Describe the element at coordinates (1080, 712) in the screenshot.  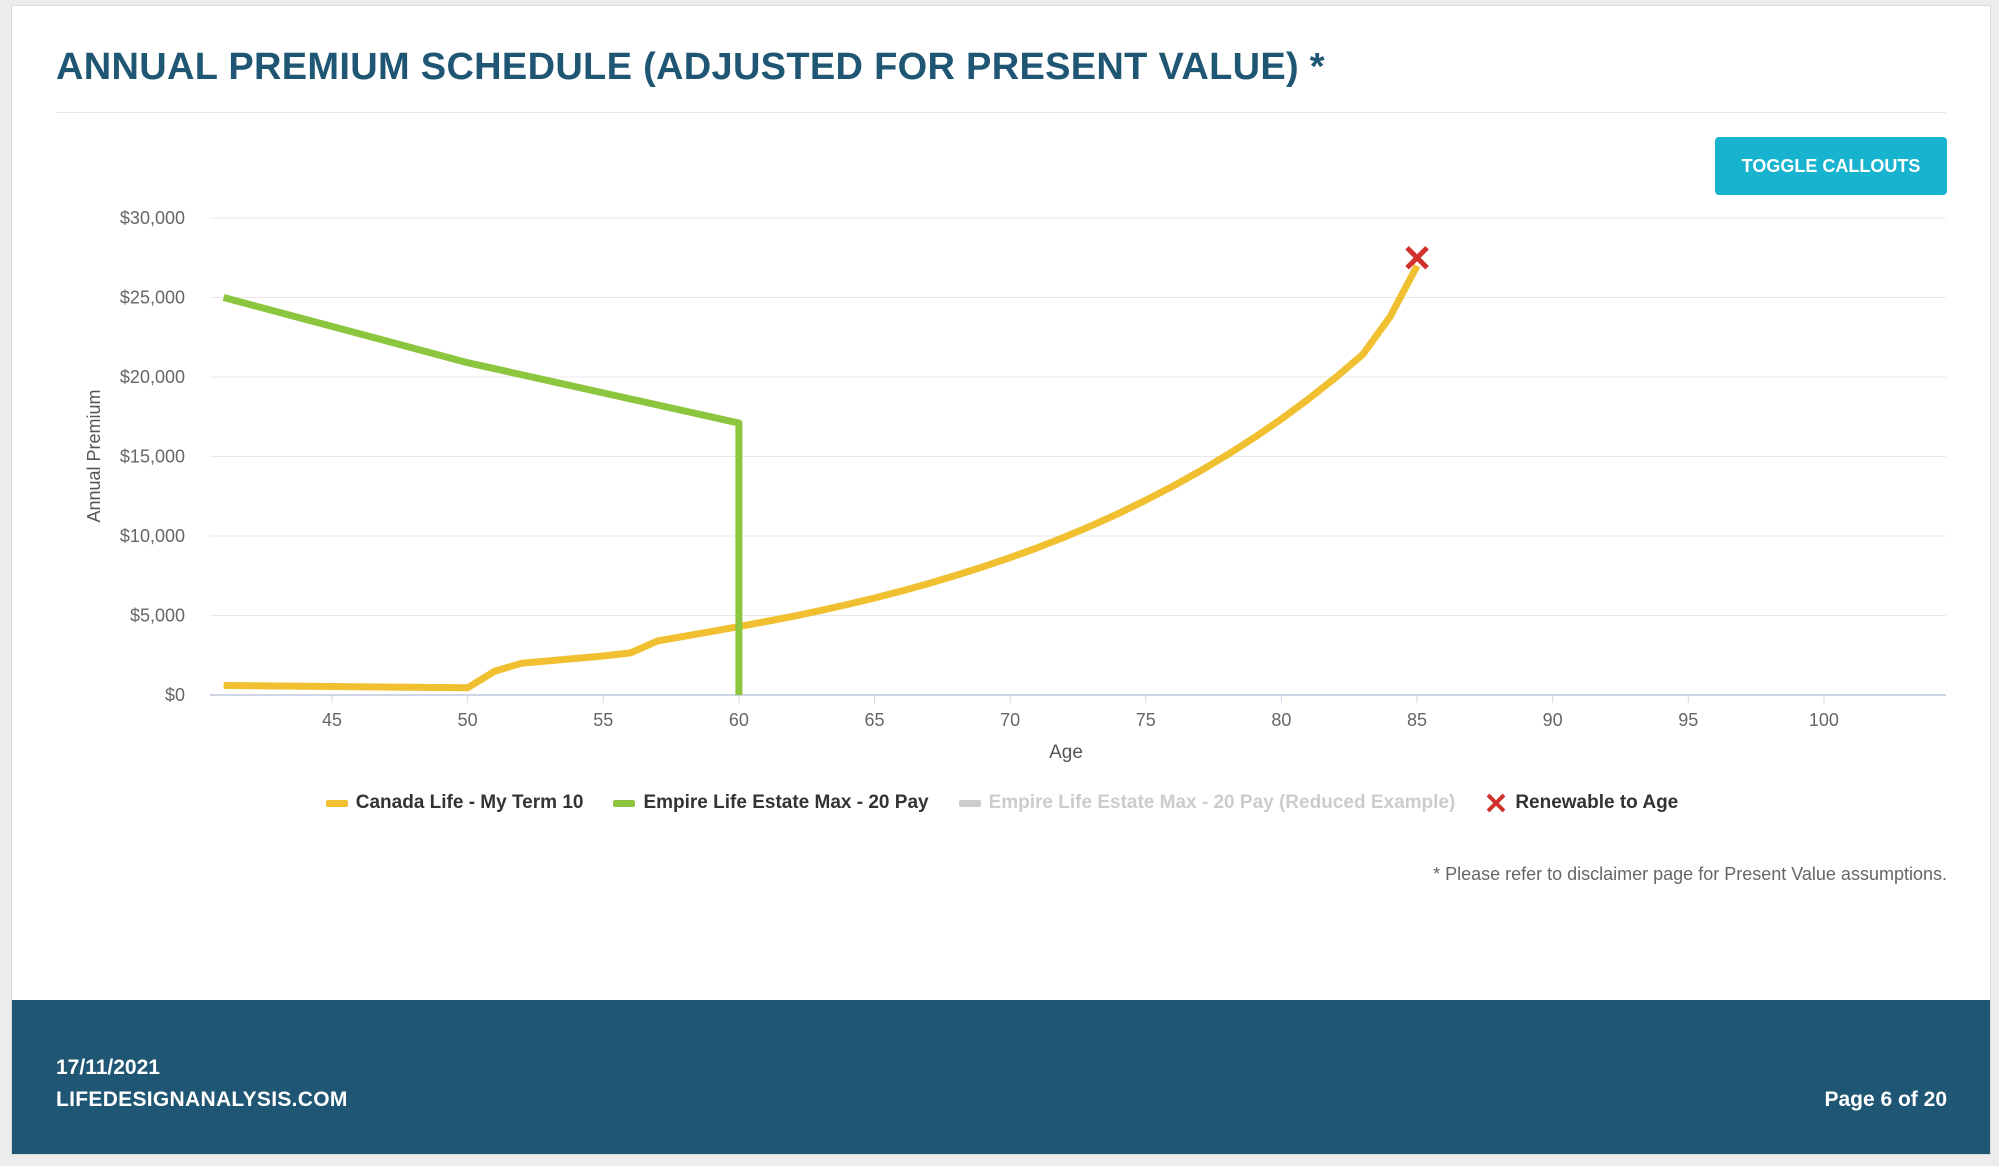
I see `x-axis-ticks: 45 50 55 60 65 70 75 80 85 90 95 100` at that location.